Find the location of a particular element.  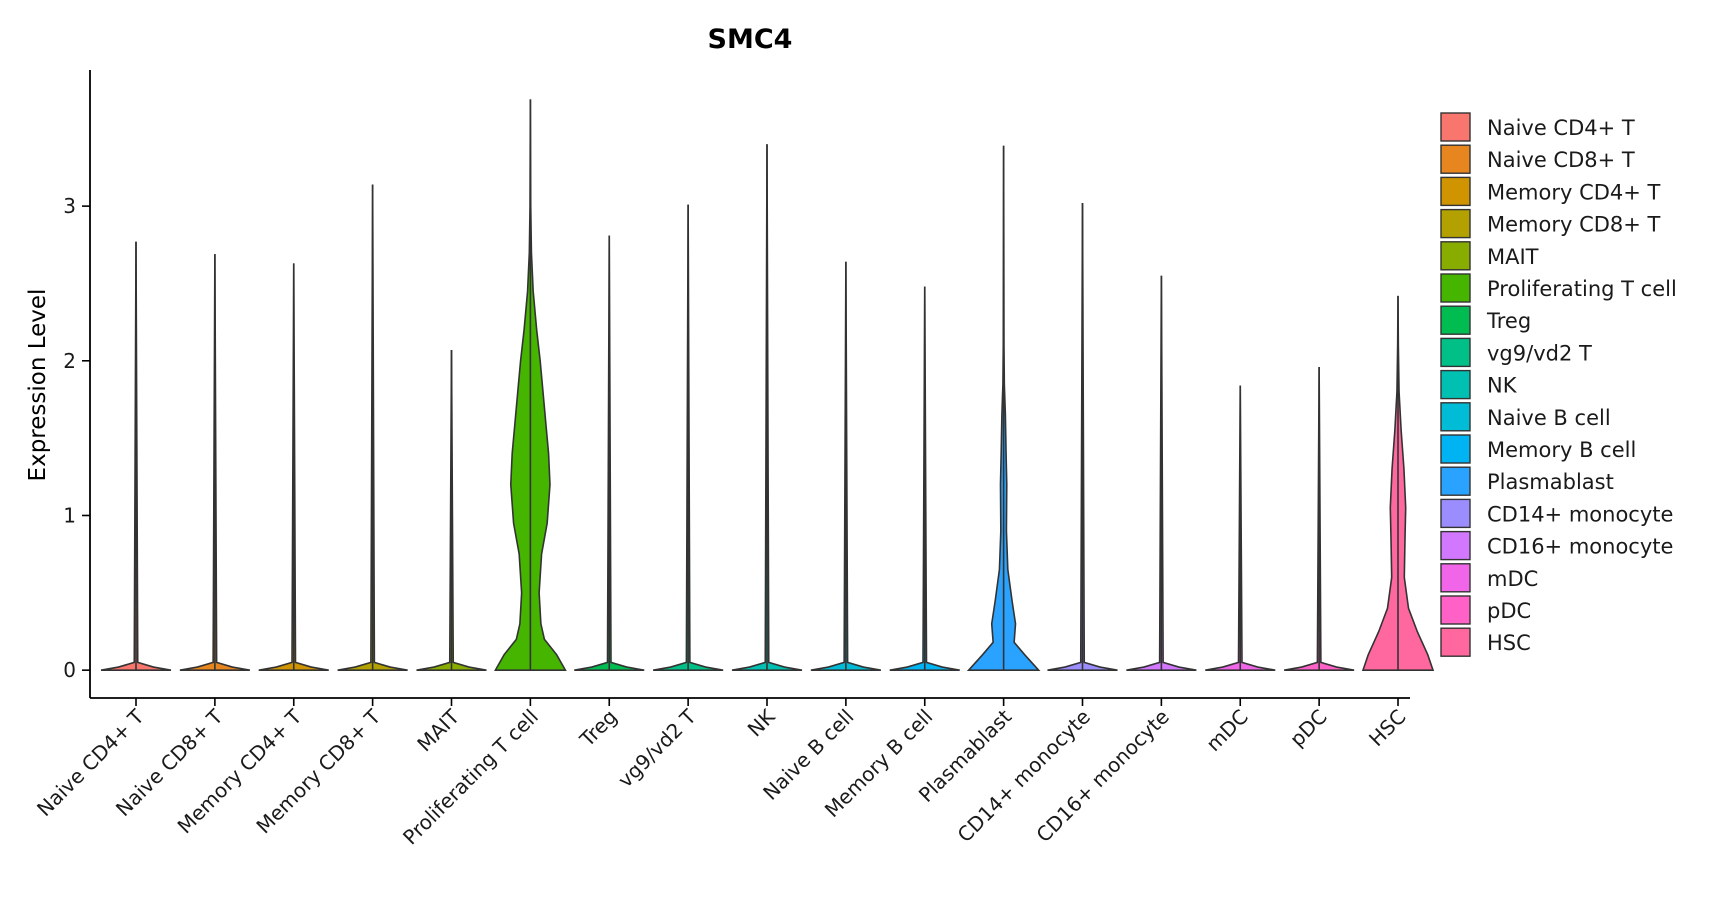

x-tick-label: mDC is located at coordinates (1227, 731).